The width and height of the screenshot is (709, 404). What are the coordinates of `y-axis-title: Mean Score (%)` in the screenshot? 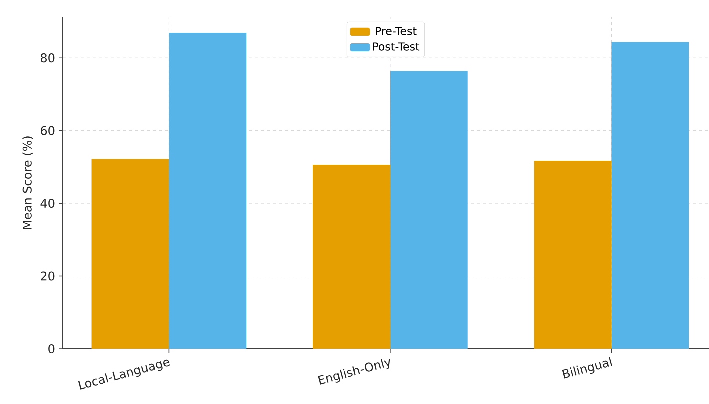 It's located at (28, 183).